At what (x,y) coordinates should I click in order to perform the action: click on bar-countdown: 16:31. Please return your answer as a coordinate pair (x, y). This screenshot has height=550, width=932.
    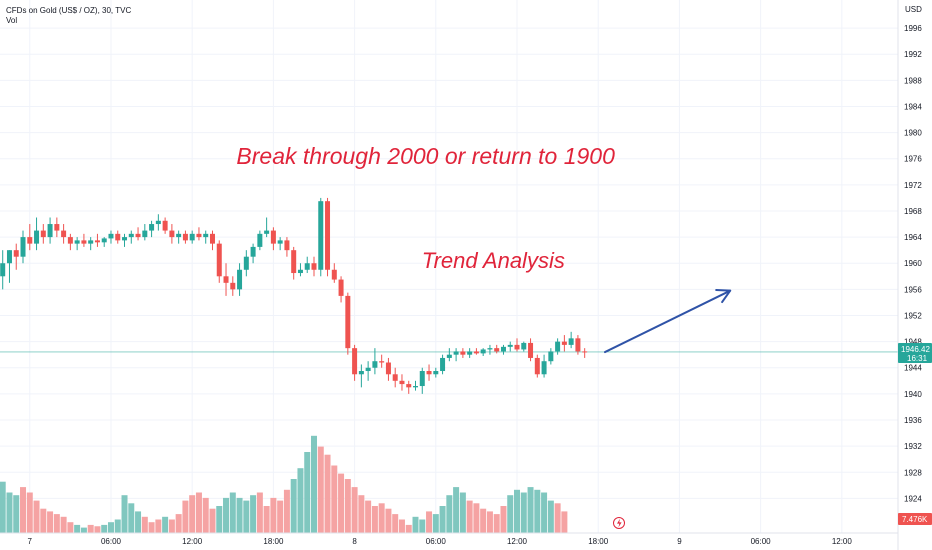
    Looking at the image, I should click on (917, 358).